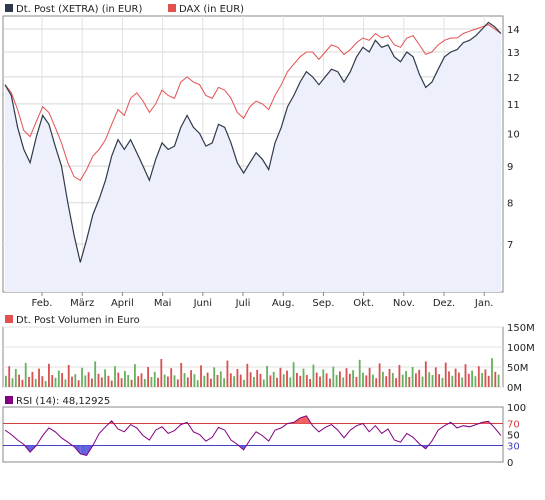 This screenshot has width=545, height=500. Describe the element at coordinates (404, 303) in the screenshot. I see `month-tick-label: Nov.` at that location.